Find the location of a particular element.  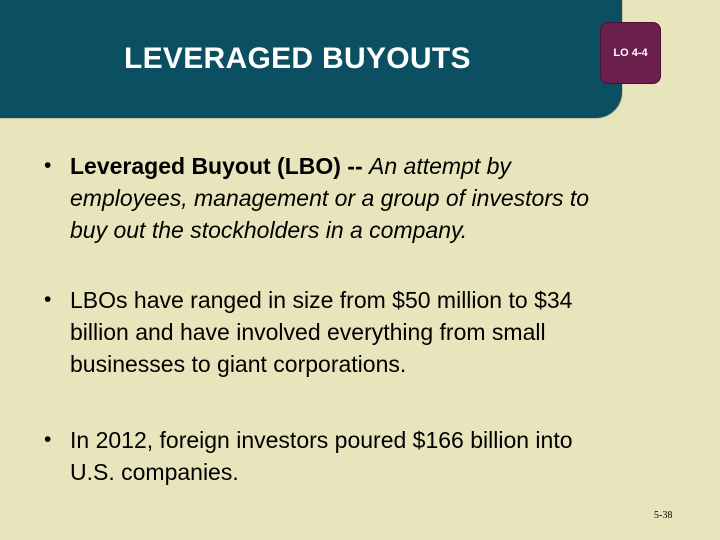

definition-line-3: buy out the stockholders in a company. is located at coordinates (269, 230).